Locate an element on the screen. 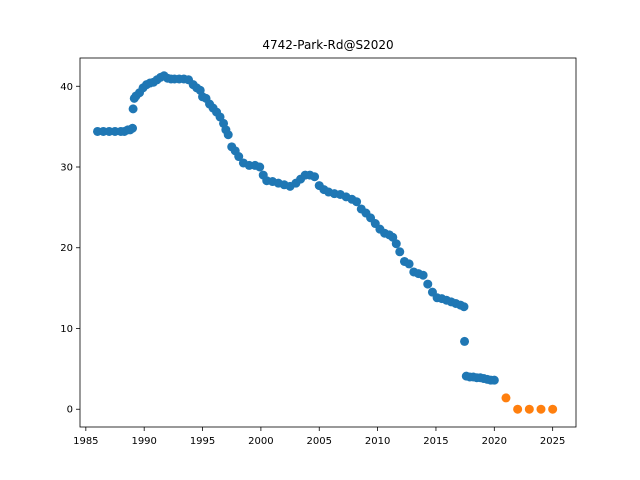 The width and height of the screenshot is (640, 480). x-tick-label: 2020 is located at coordinates (494, 441).